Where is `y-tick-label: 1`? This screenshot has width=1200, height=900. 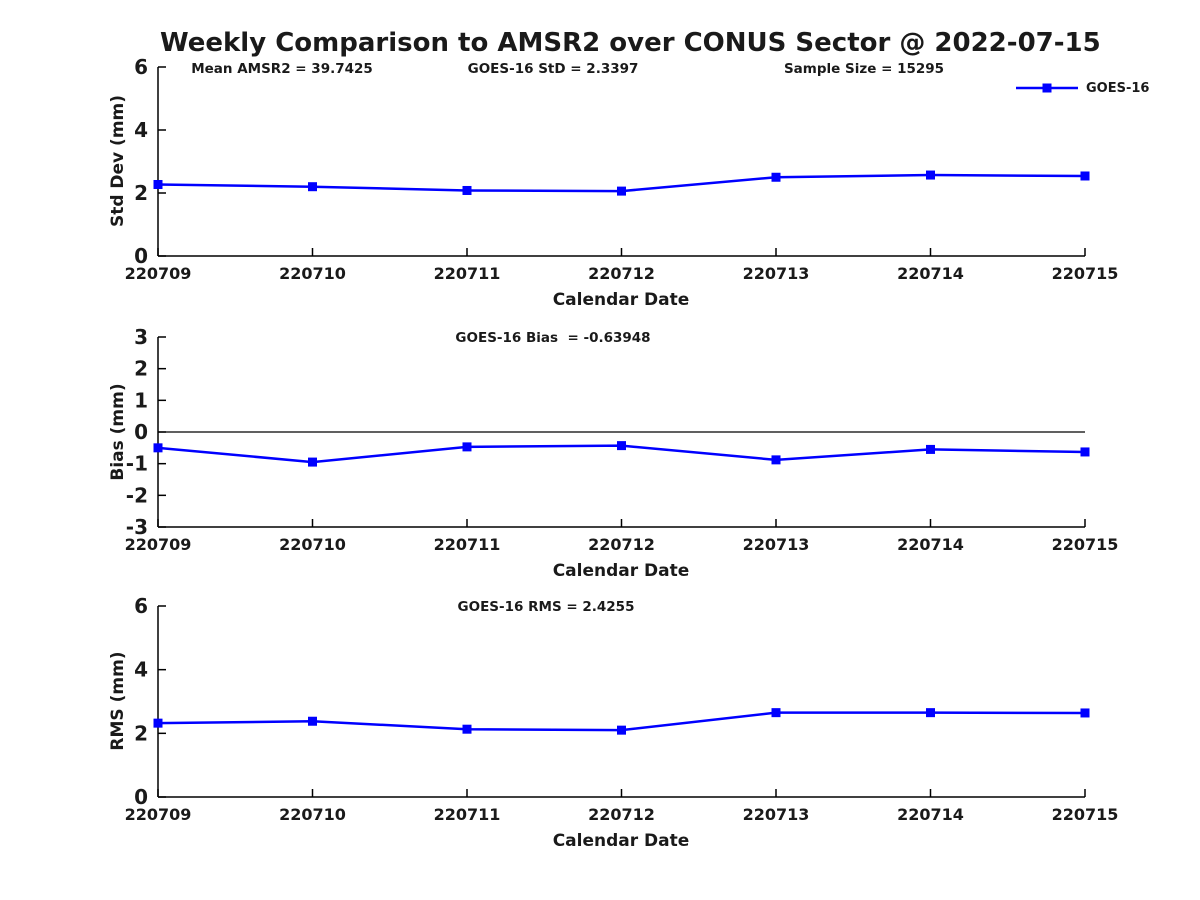 y-tick-label: 1 is located at coordinates (141, 400).